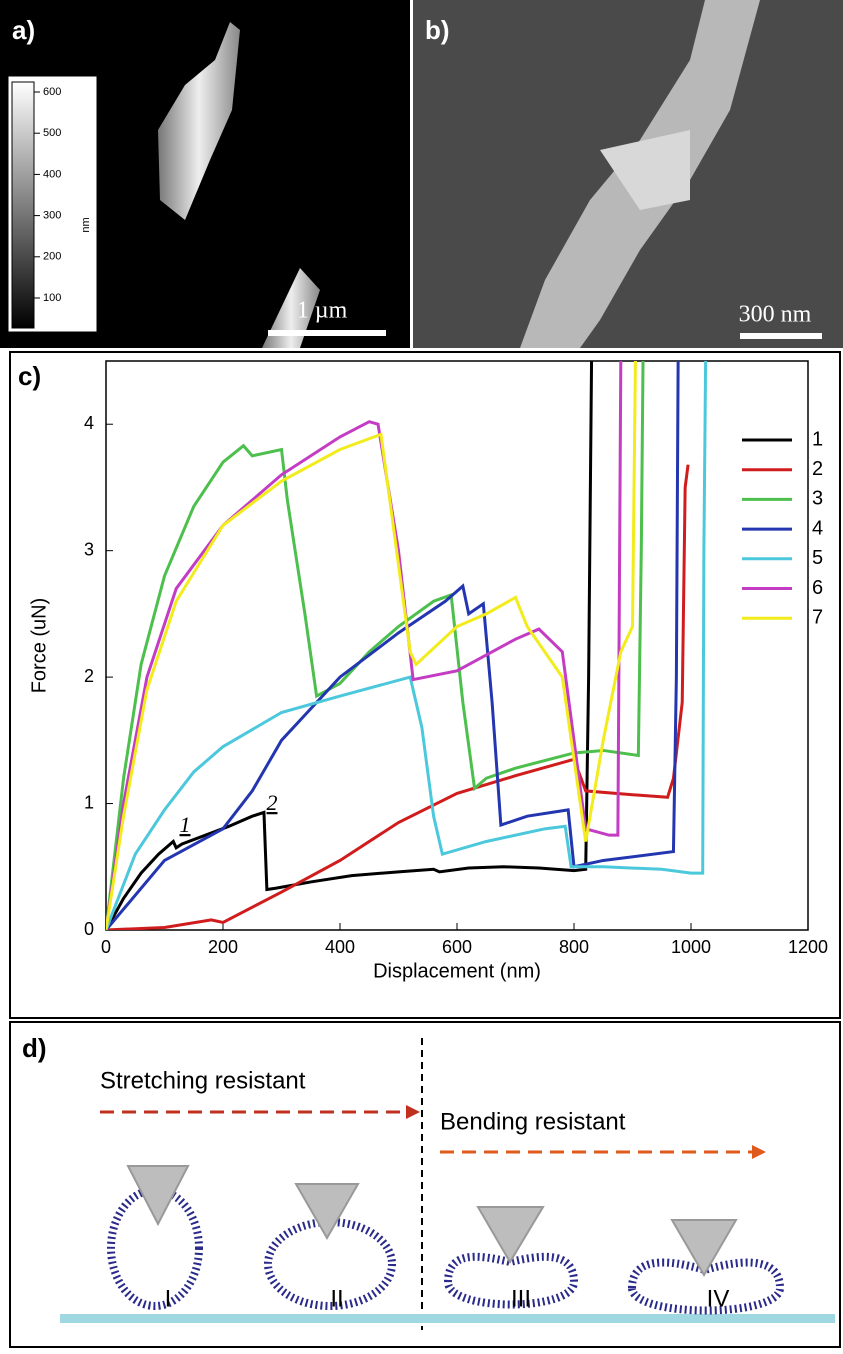 This screenshot has height=1354, width=843. I want to click on stage-label: III, so click(521, 1298).